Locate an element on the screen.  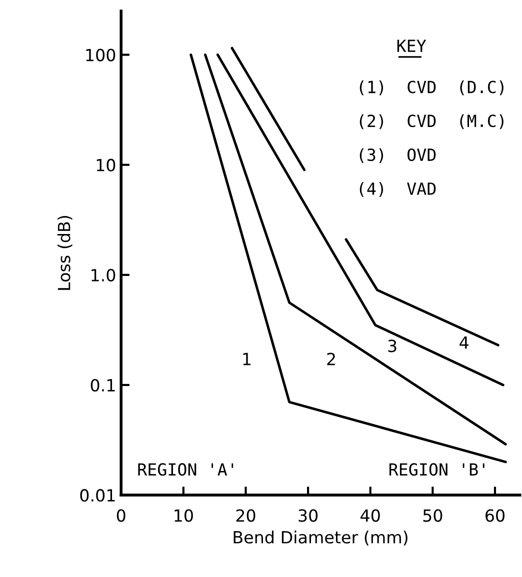
series-label: 4 is located at coordinates (464, 342).